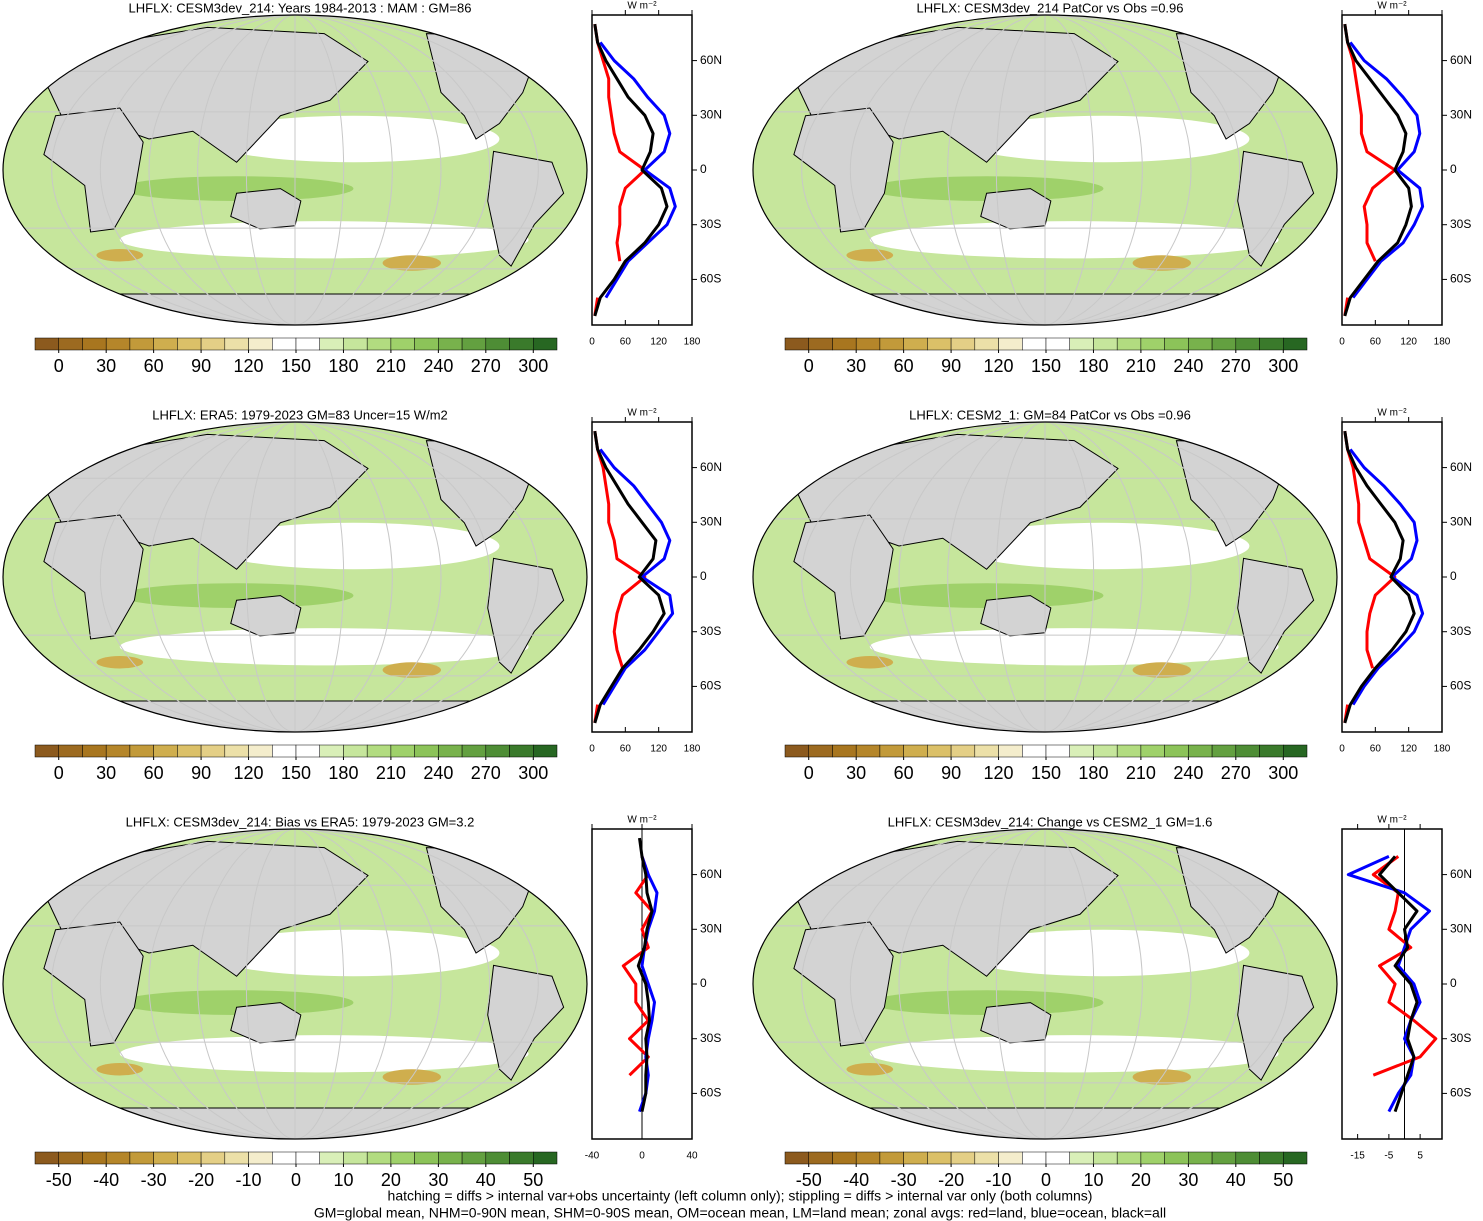 The image size is (1483, 1221). Describe the element at coordinates (533, 366) in the screenshot. I see `colorbar-label: 300` at that location.